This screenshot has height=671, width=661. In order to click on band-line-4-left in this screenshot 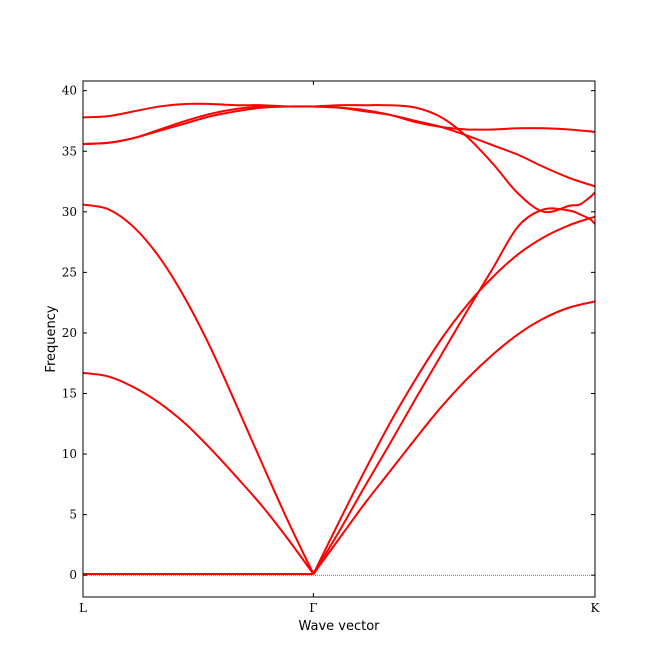, I will do `click(198, 125)`.